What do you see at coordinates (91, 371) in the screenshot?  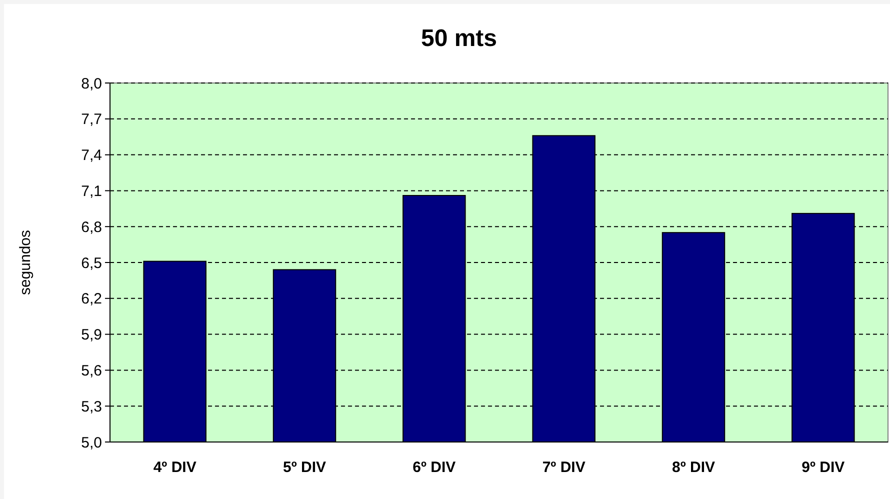 I see `y-tick-label: 5,6` at bounding box center [91, 371].